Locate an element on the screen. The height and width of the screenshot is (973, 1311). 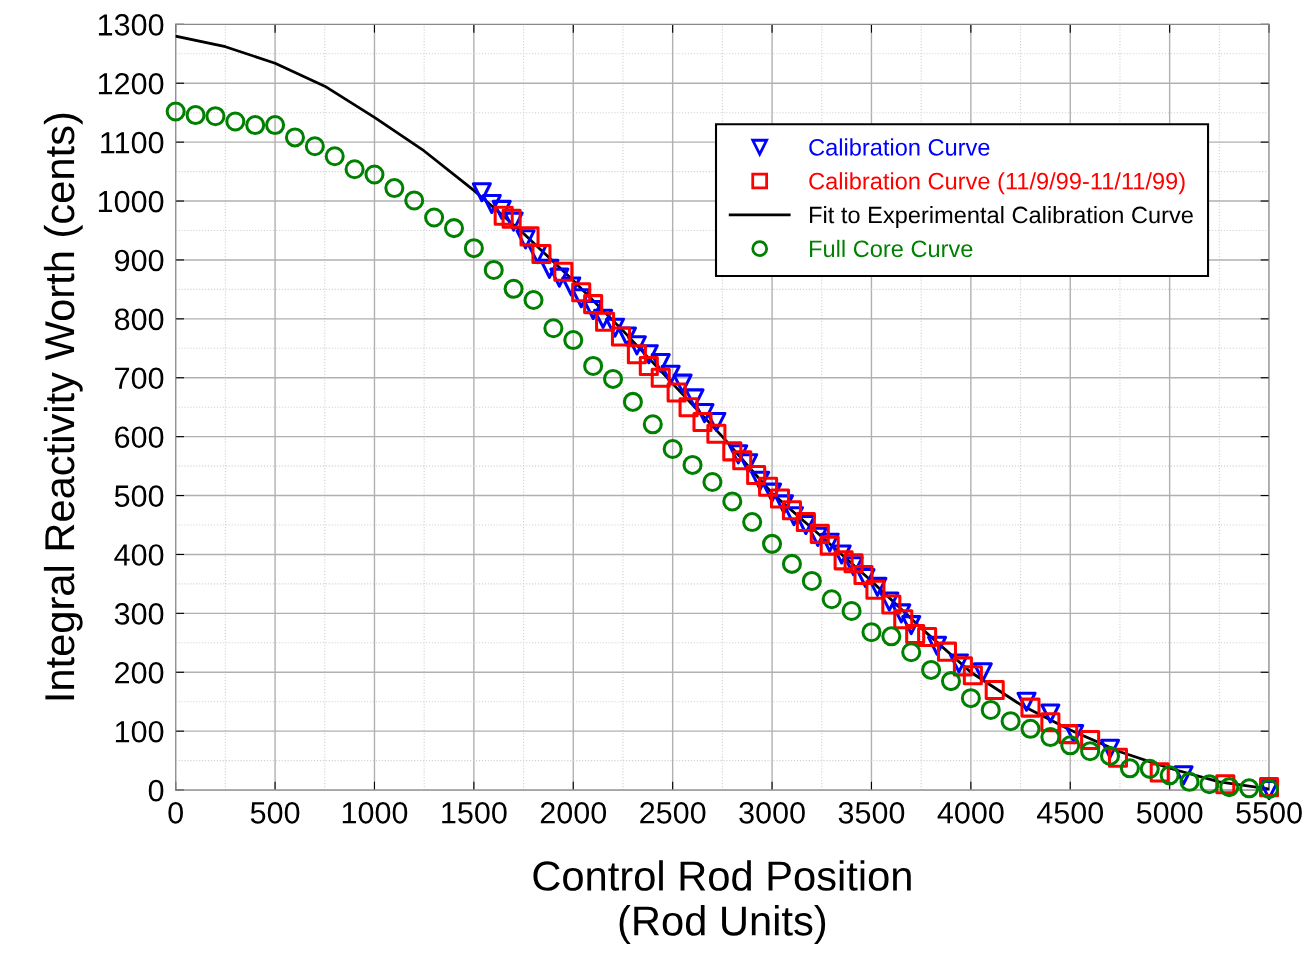
y-tick-label: 1100 is located at coordinates (132, 142).